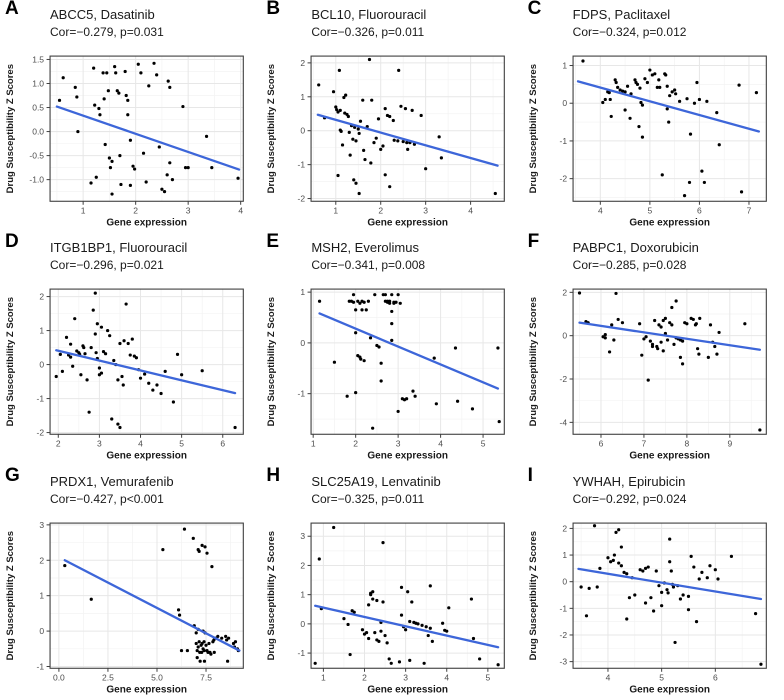  Describe the element at coordinates (635, 248) in the screenshot. I see `panel-title: PABPC1, Doxorubicin` at that location.